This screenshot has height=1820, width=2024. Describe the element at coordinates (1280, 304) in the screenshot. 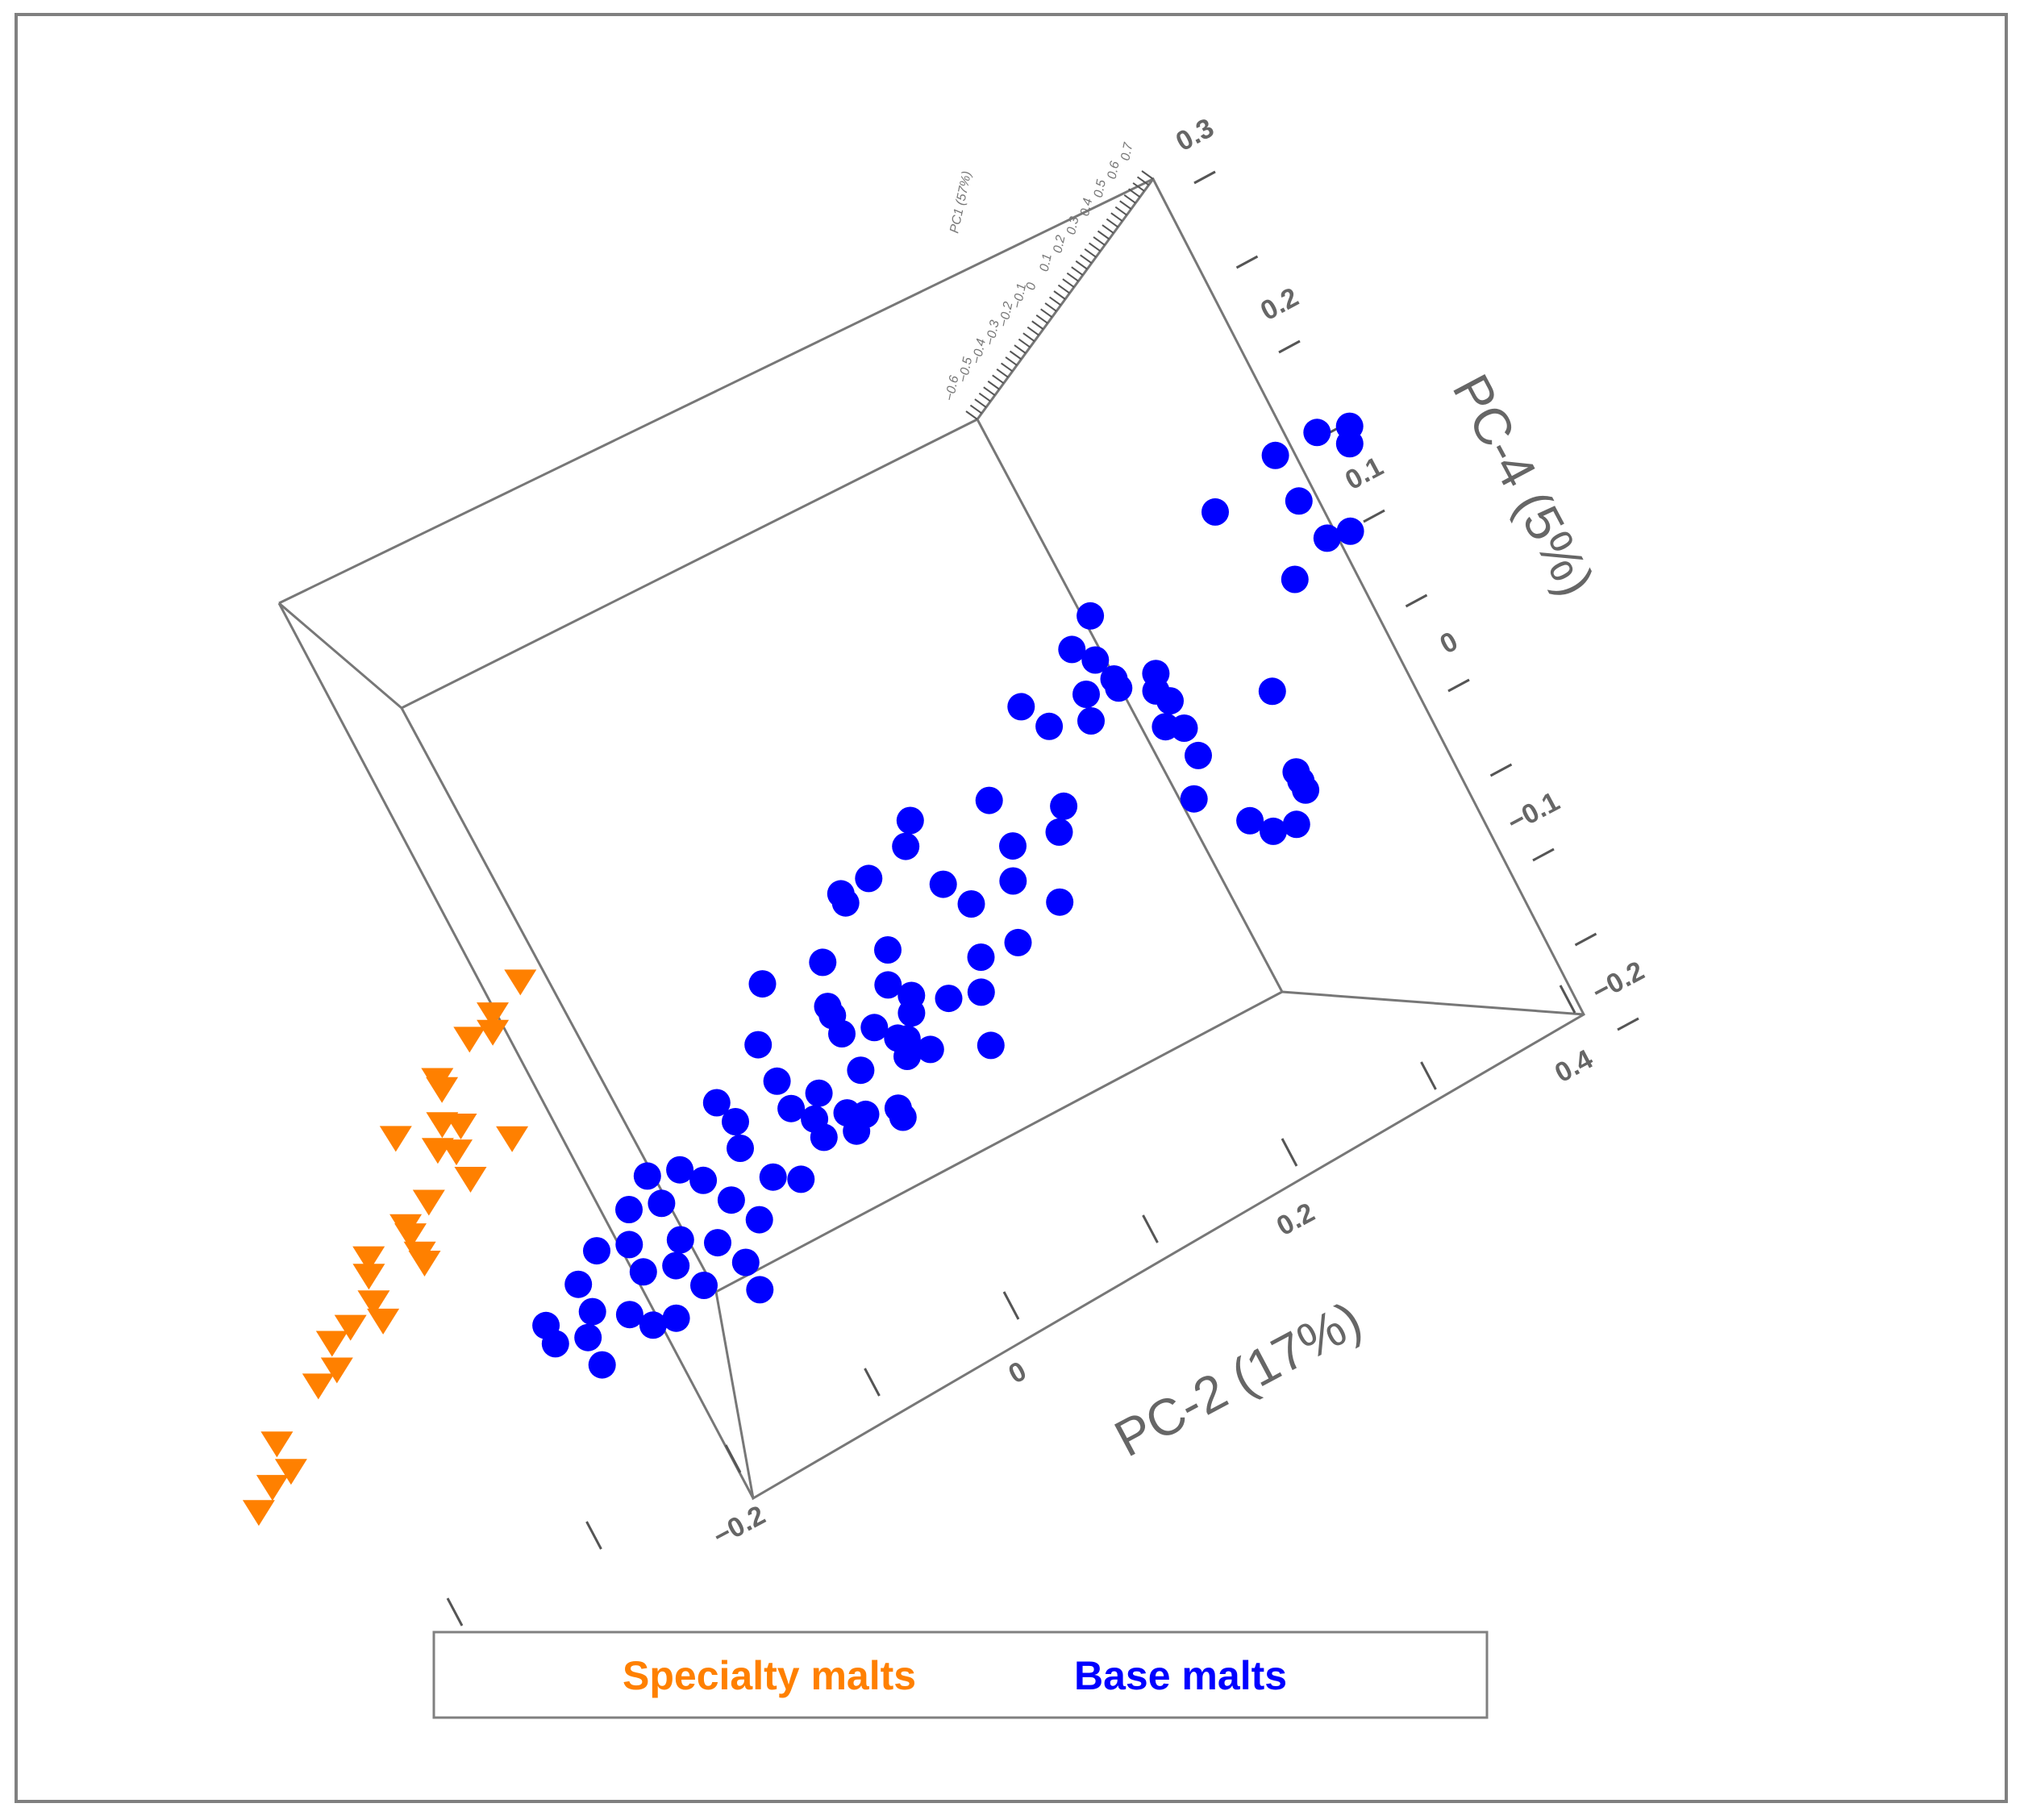

I see `pc4-tick-label: 0.2` at that location.